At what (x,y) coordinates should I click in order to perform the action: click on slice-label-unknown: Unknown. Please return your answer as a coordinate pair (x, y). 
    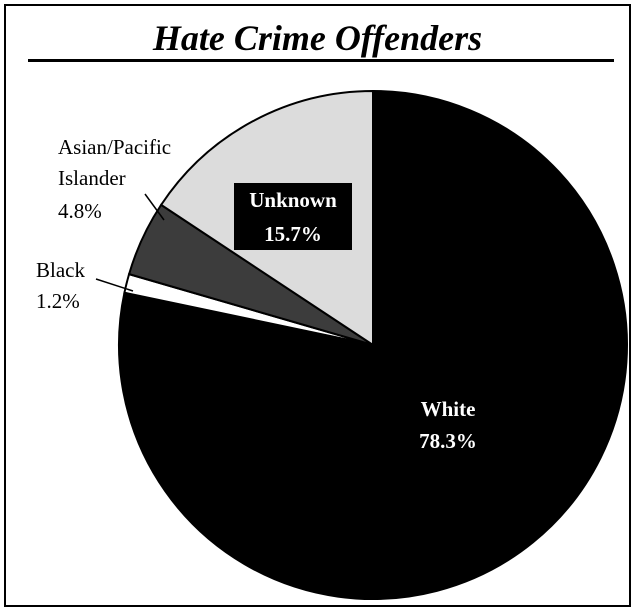
    Looking at the image, I should click on (293, 200).